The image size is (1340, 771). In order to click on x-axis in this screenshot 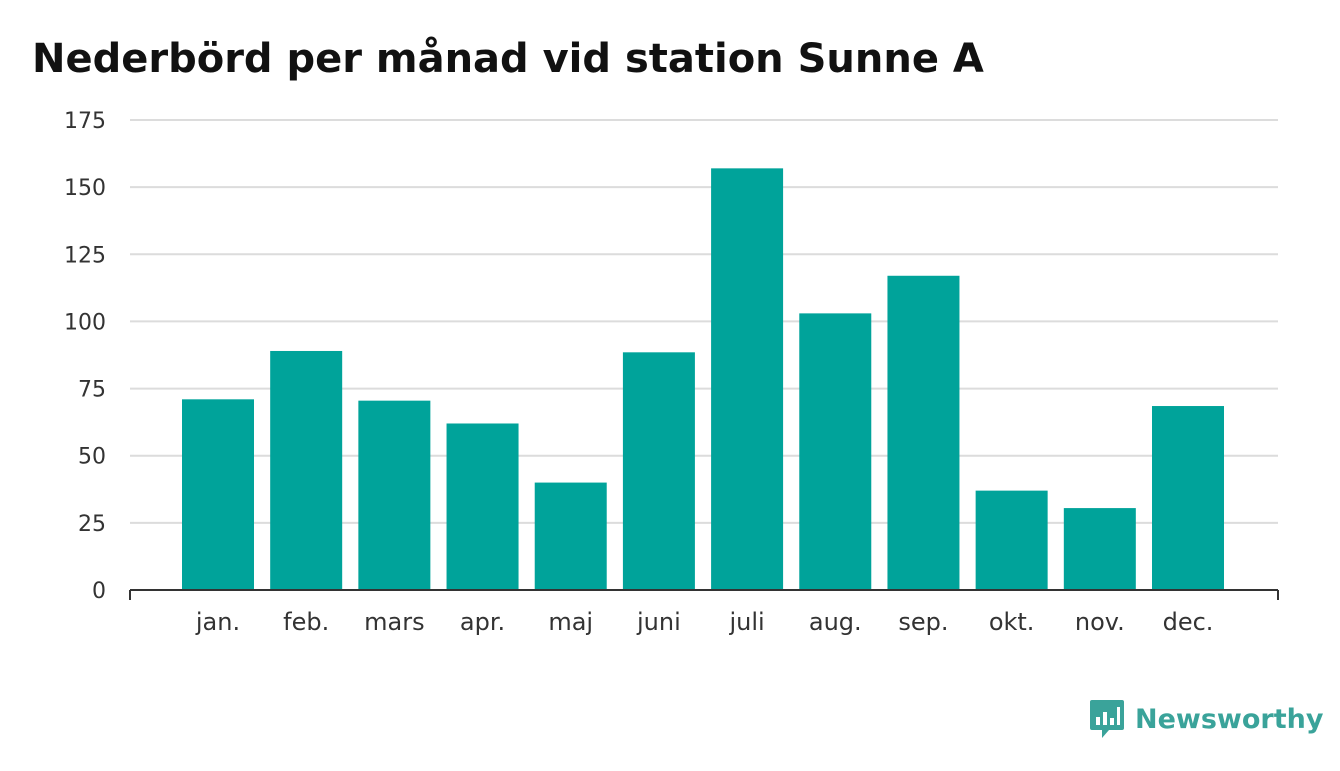, I will do `click(704, 594)`.